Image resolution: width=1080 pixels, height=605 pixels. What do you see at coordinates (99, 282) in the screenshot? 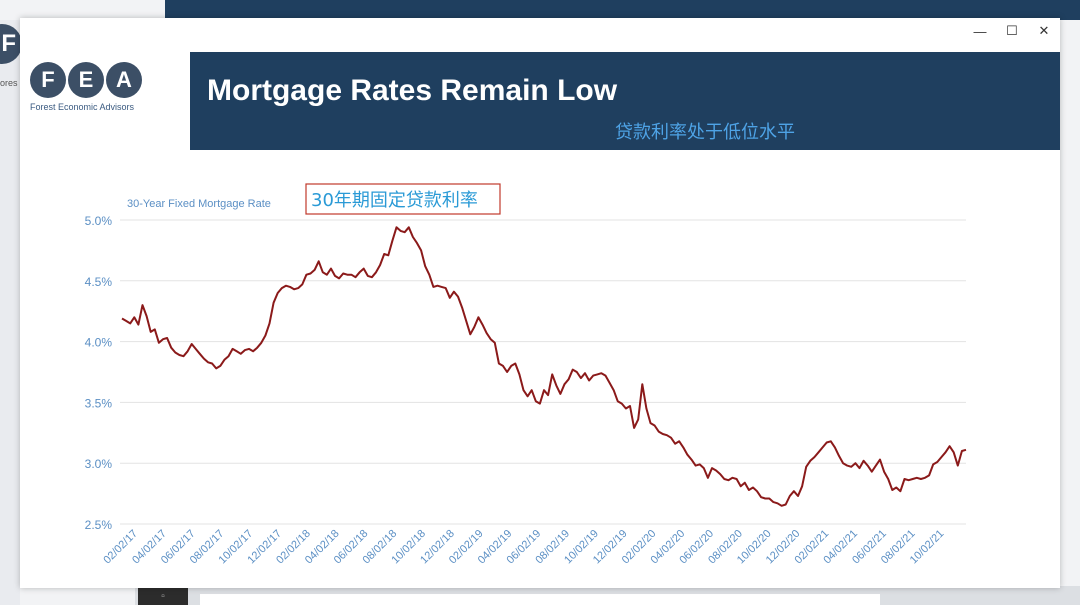
I see `y-tick-label: 4.5%` at bounding box center [99, 282].